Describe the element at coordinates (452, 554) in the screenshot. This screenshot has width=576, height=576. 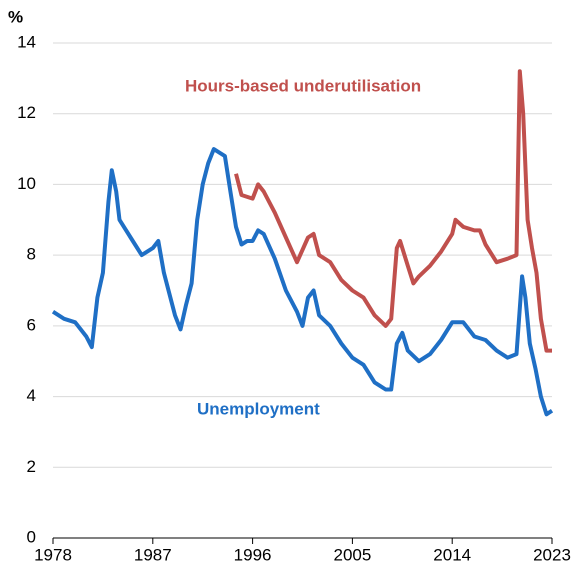
I see `x-tick-label: 2014` at that location.